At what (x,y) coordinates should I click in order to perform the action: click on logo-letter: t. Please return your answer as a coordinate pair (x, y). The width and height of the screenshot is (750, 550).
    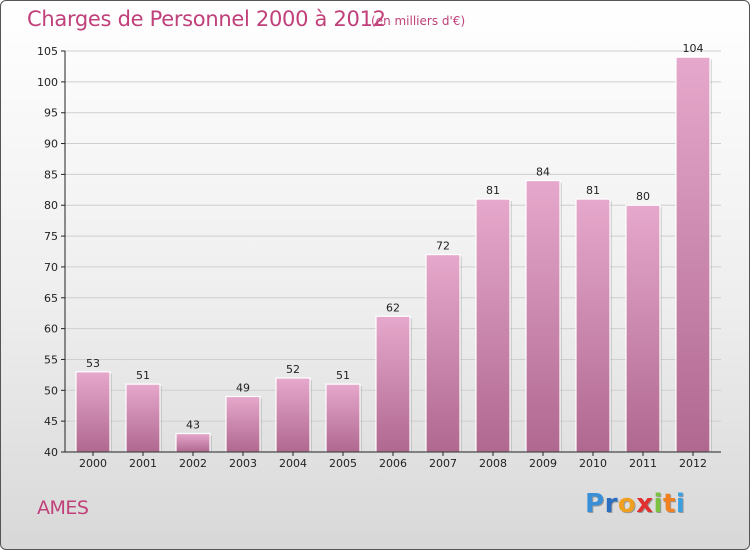
    Looking at the image, I should click on (669, 504).